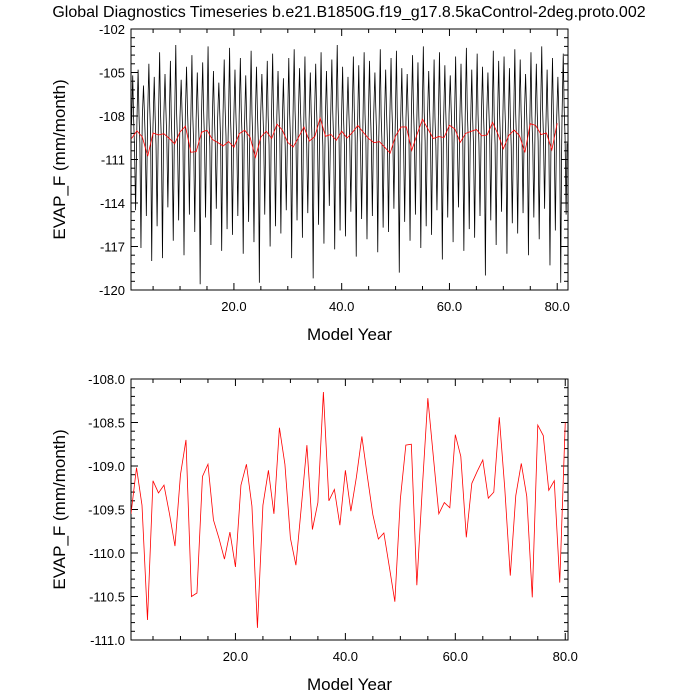 Image resolution: width=700 pixels, height=700 pixels. What do you see at coordinates (112, 247) in the screenshot?
I see `y-tick-label: -117` at bounding box center [112, 247].